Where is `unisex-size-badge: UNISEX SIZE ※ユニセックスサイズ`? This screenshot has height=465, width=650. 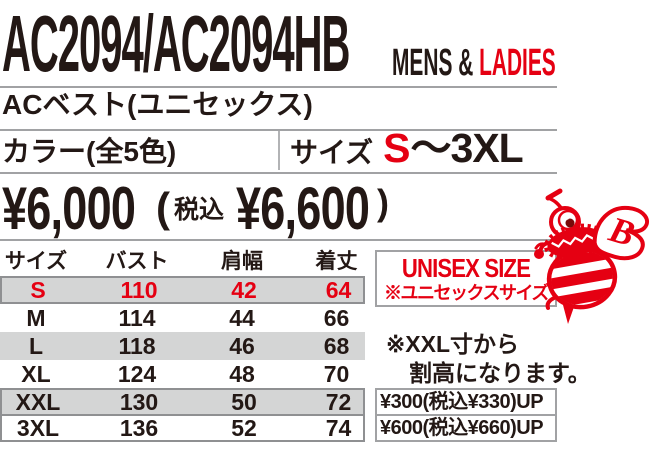 unisex-size-badge: UNISEX SIZE ※ユニセックスサイズ is located at coordinates (466, 278).